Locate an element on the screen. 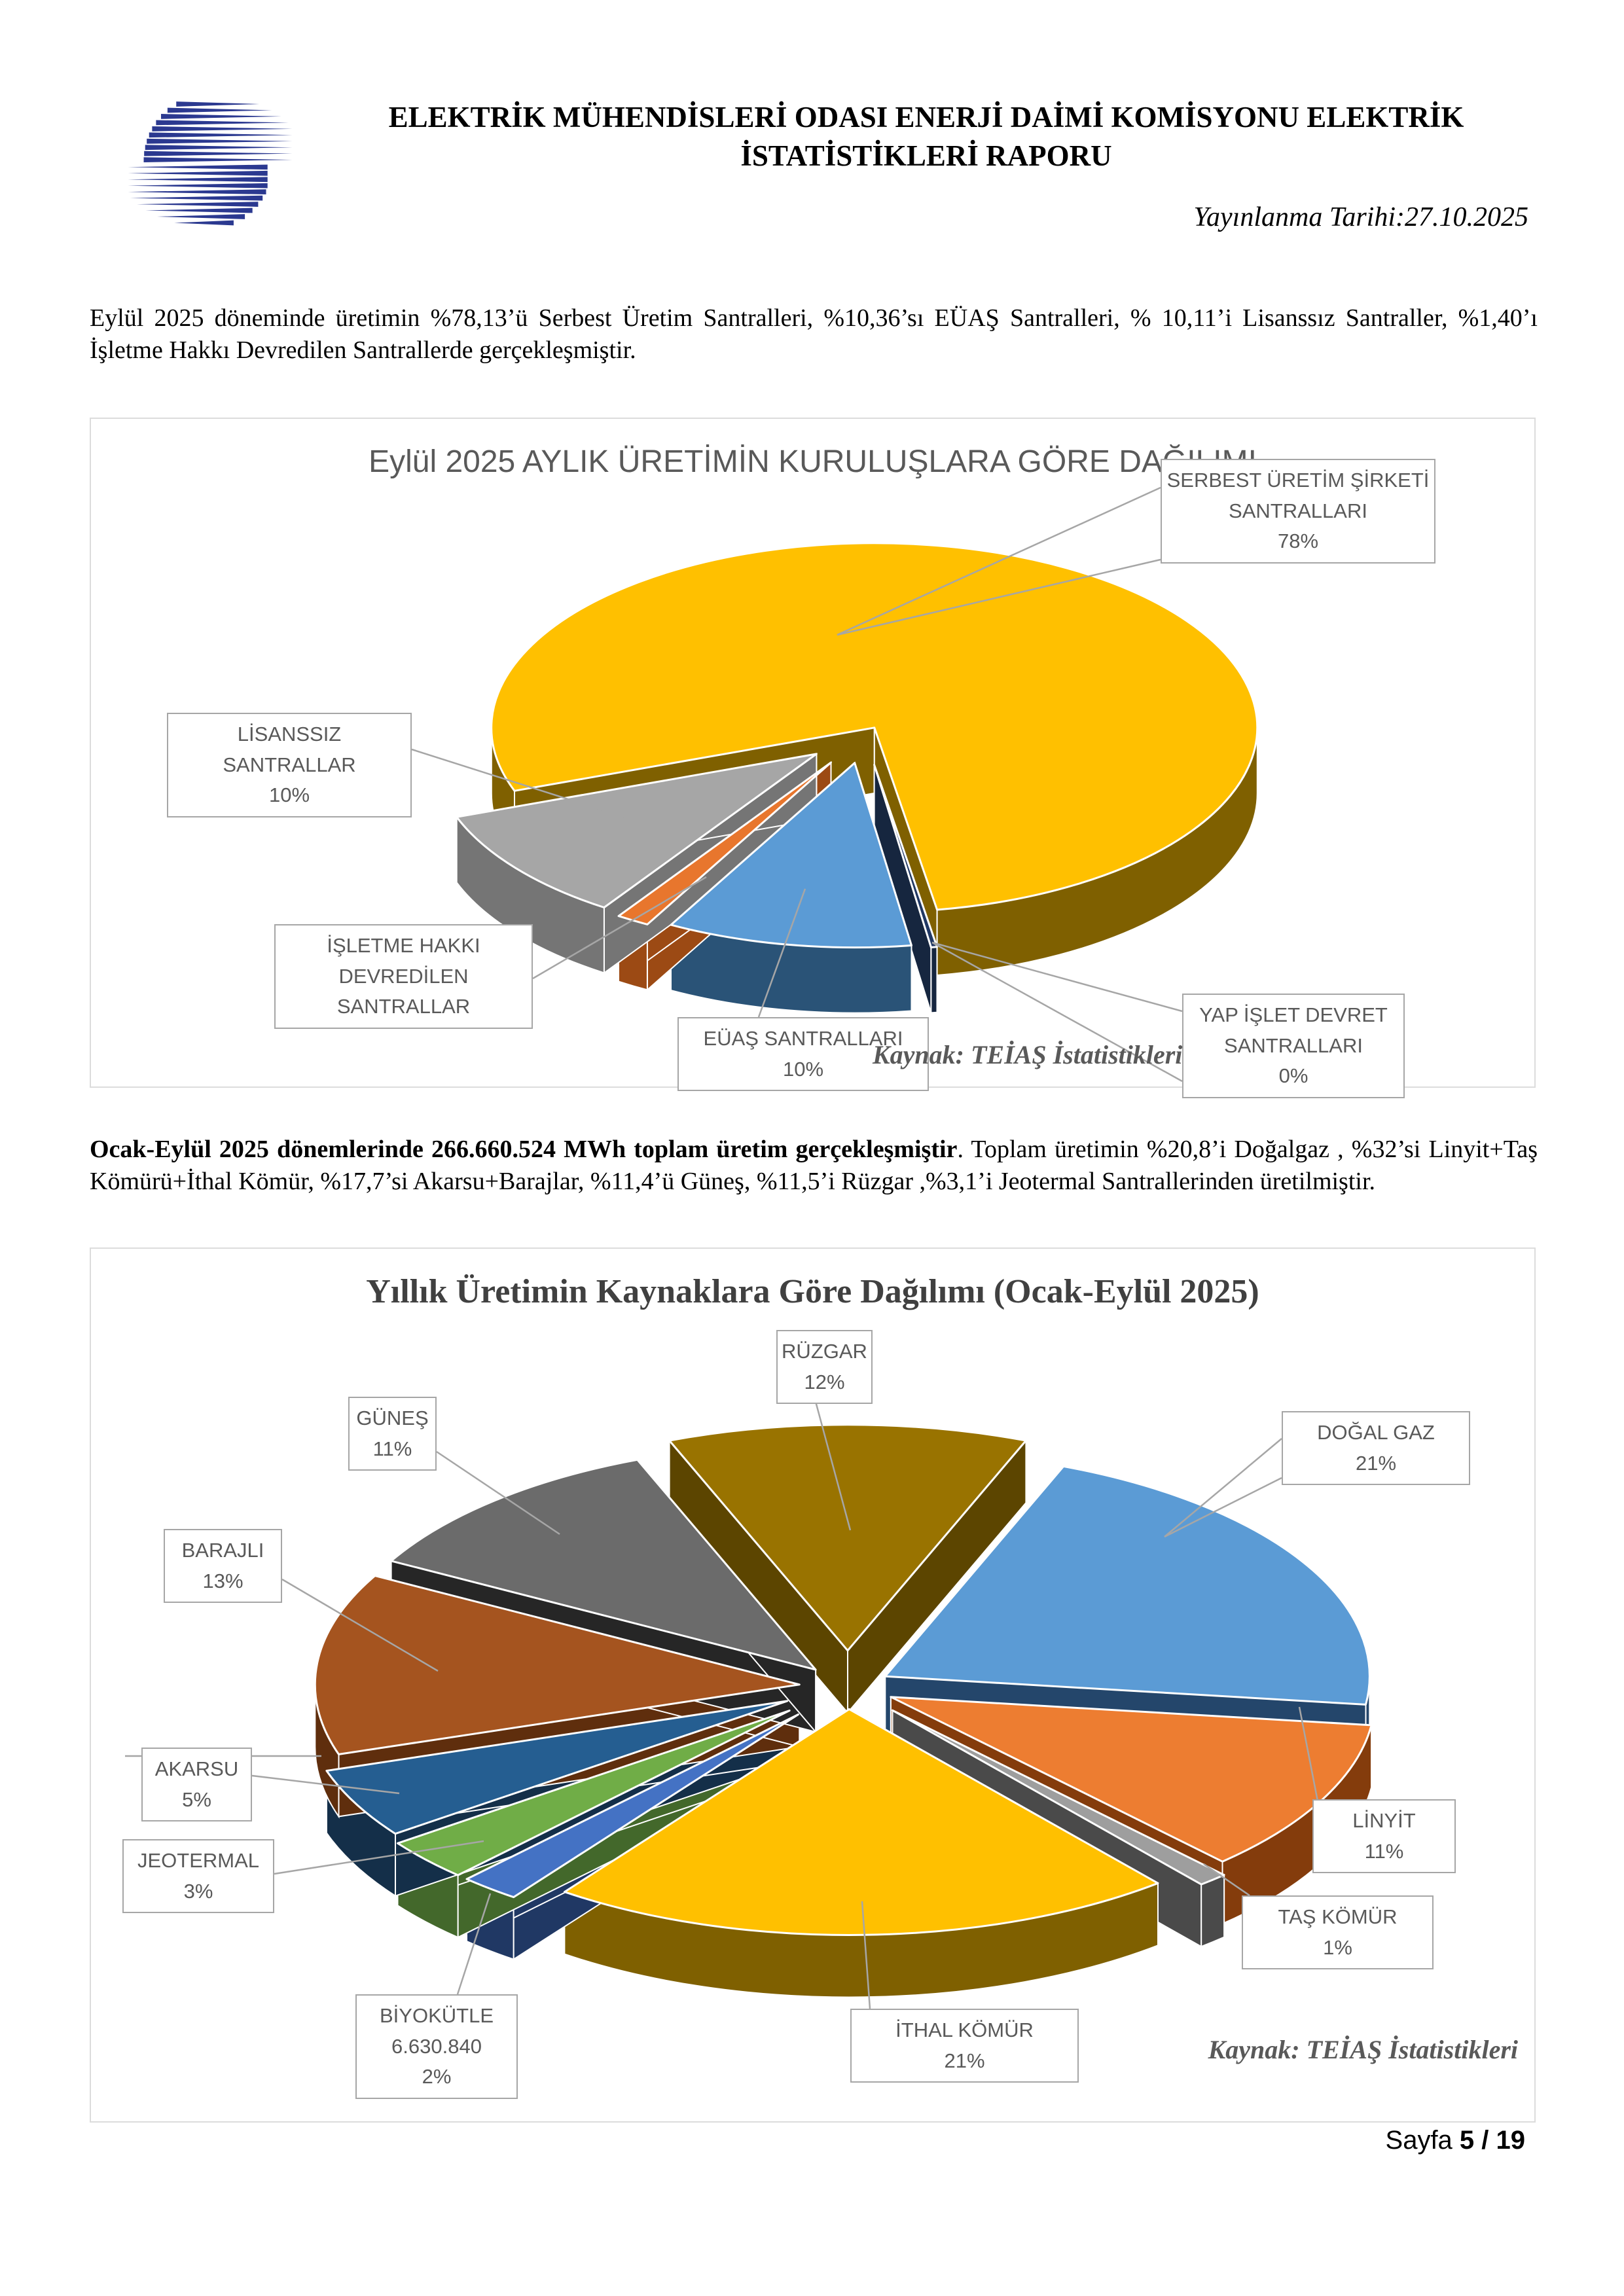 The width and height of the screenshot is (1624, 2296). pie-callout: RÜZGAR 12% is located at coordinates (824, 1367).